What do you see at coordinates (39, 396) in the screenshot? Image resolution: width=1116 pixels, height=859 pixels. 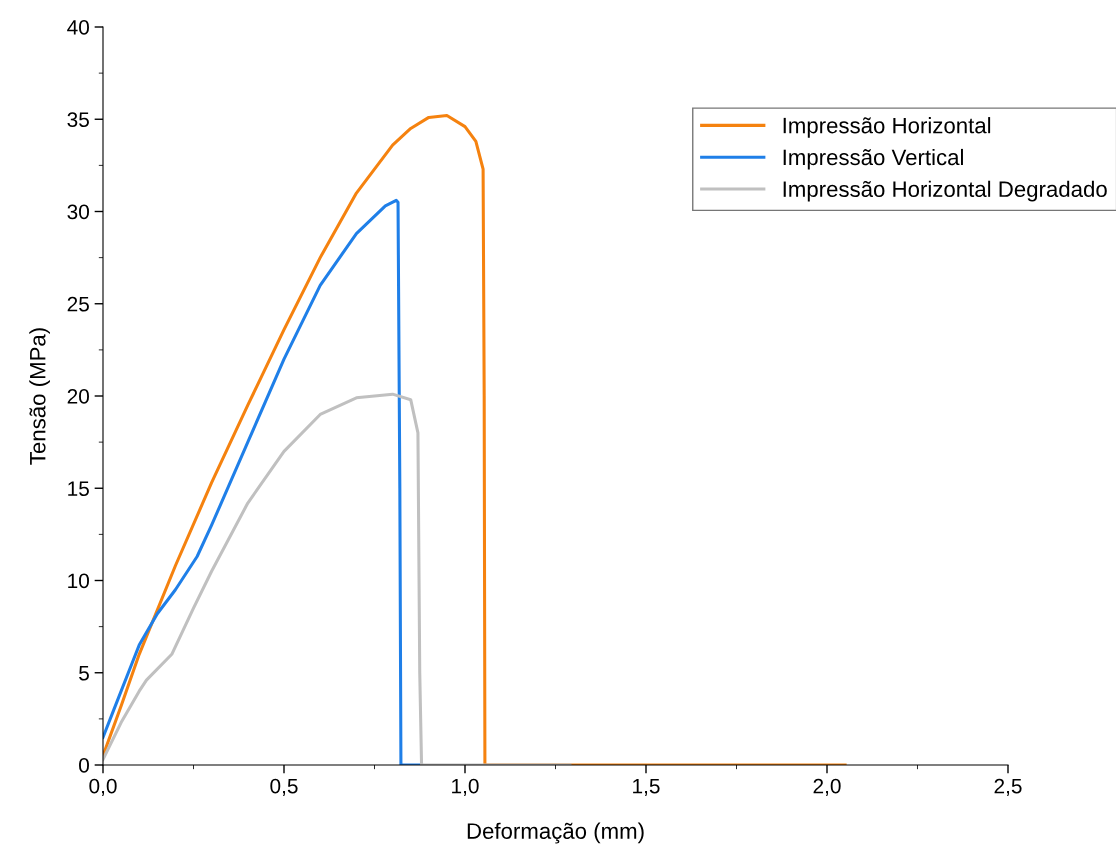 I see `y-axis-title: Tensão (MPa)` at bounding box center [39, 396].